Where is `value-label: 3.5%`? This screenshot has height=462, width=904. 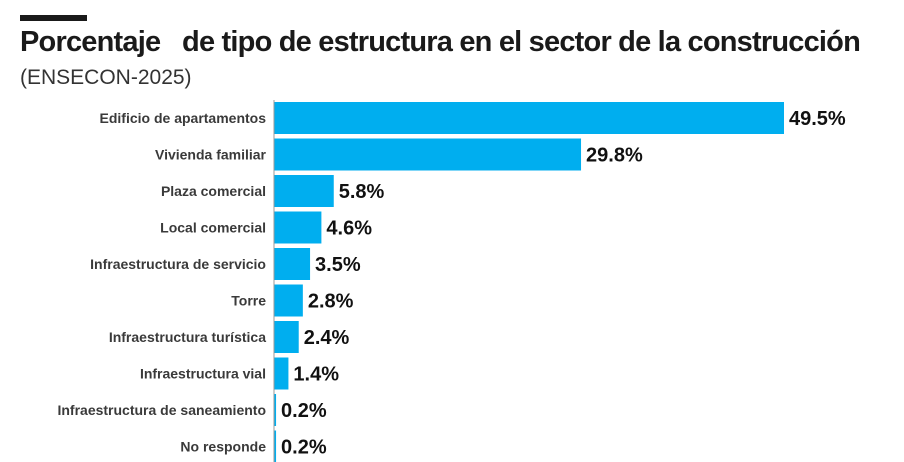 value-label: 3.5% is located at coordinates (338, 265).